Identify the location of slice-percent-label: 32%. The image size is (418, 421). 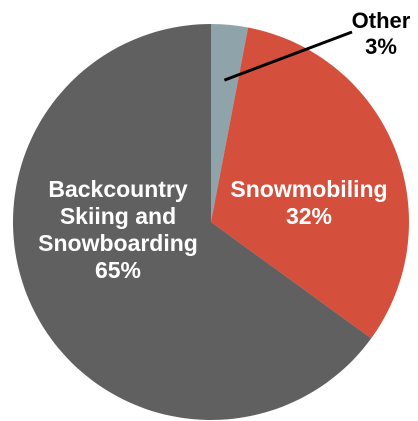
(309, 216).